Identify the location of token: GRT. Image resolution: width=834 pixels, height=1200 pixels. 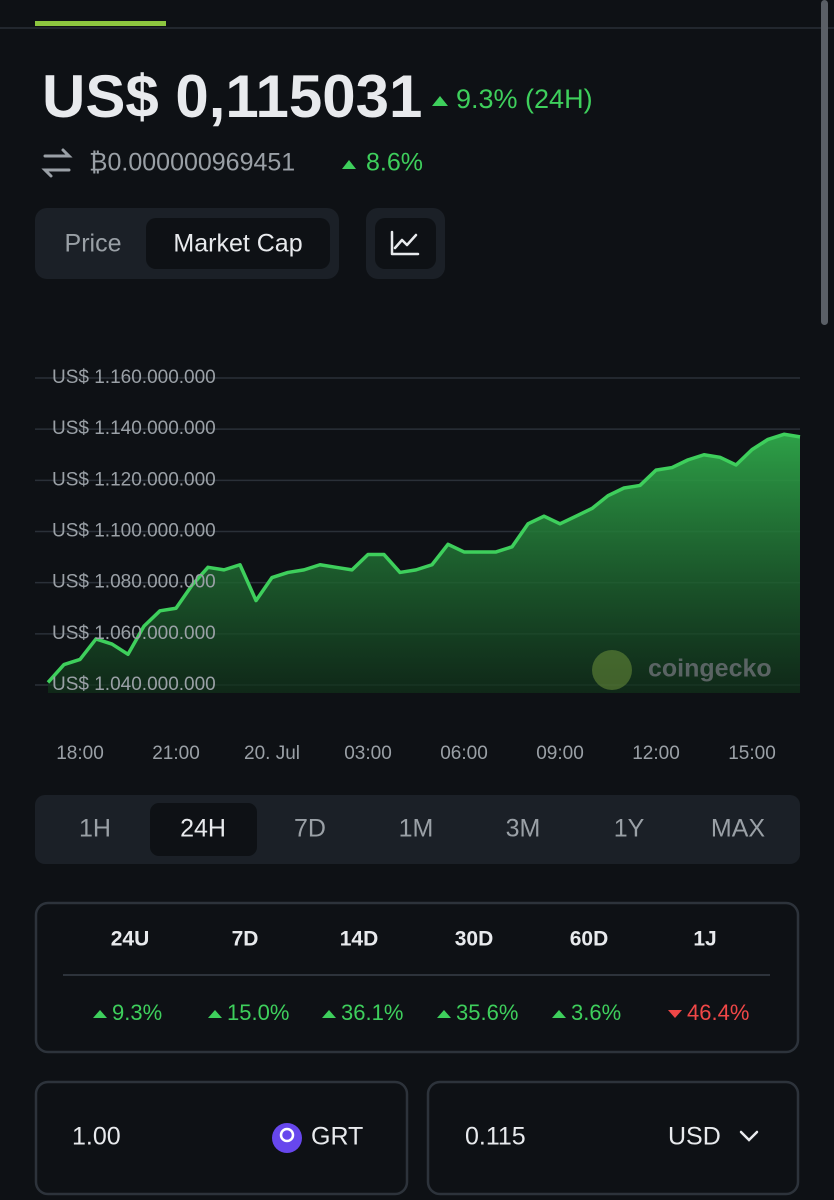
(337, 1137).